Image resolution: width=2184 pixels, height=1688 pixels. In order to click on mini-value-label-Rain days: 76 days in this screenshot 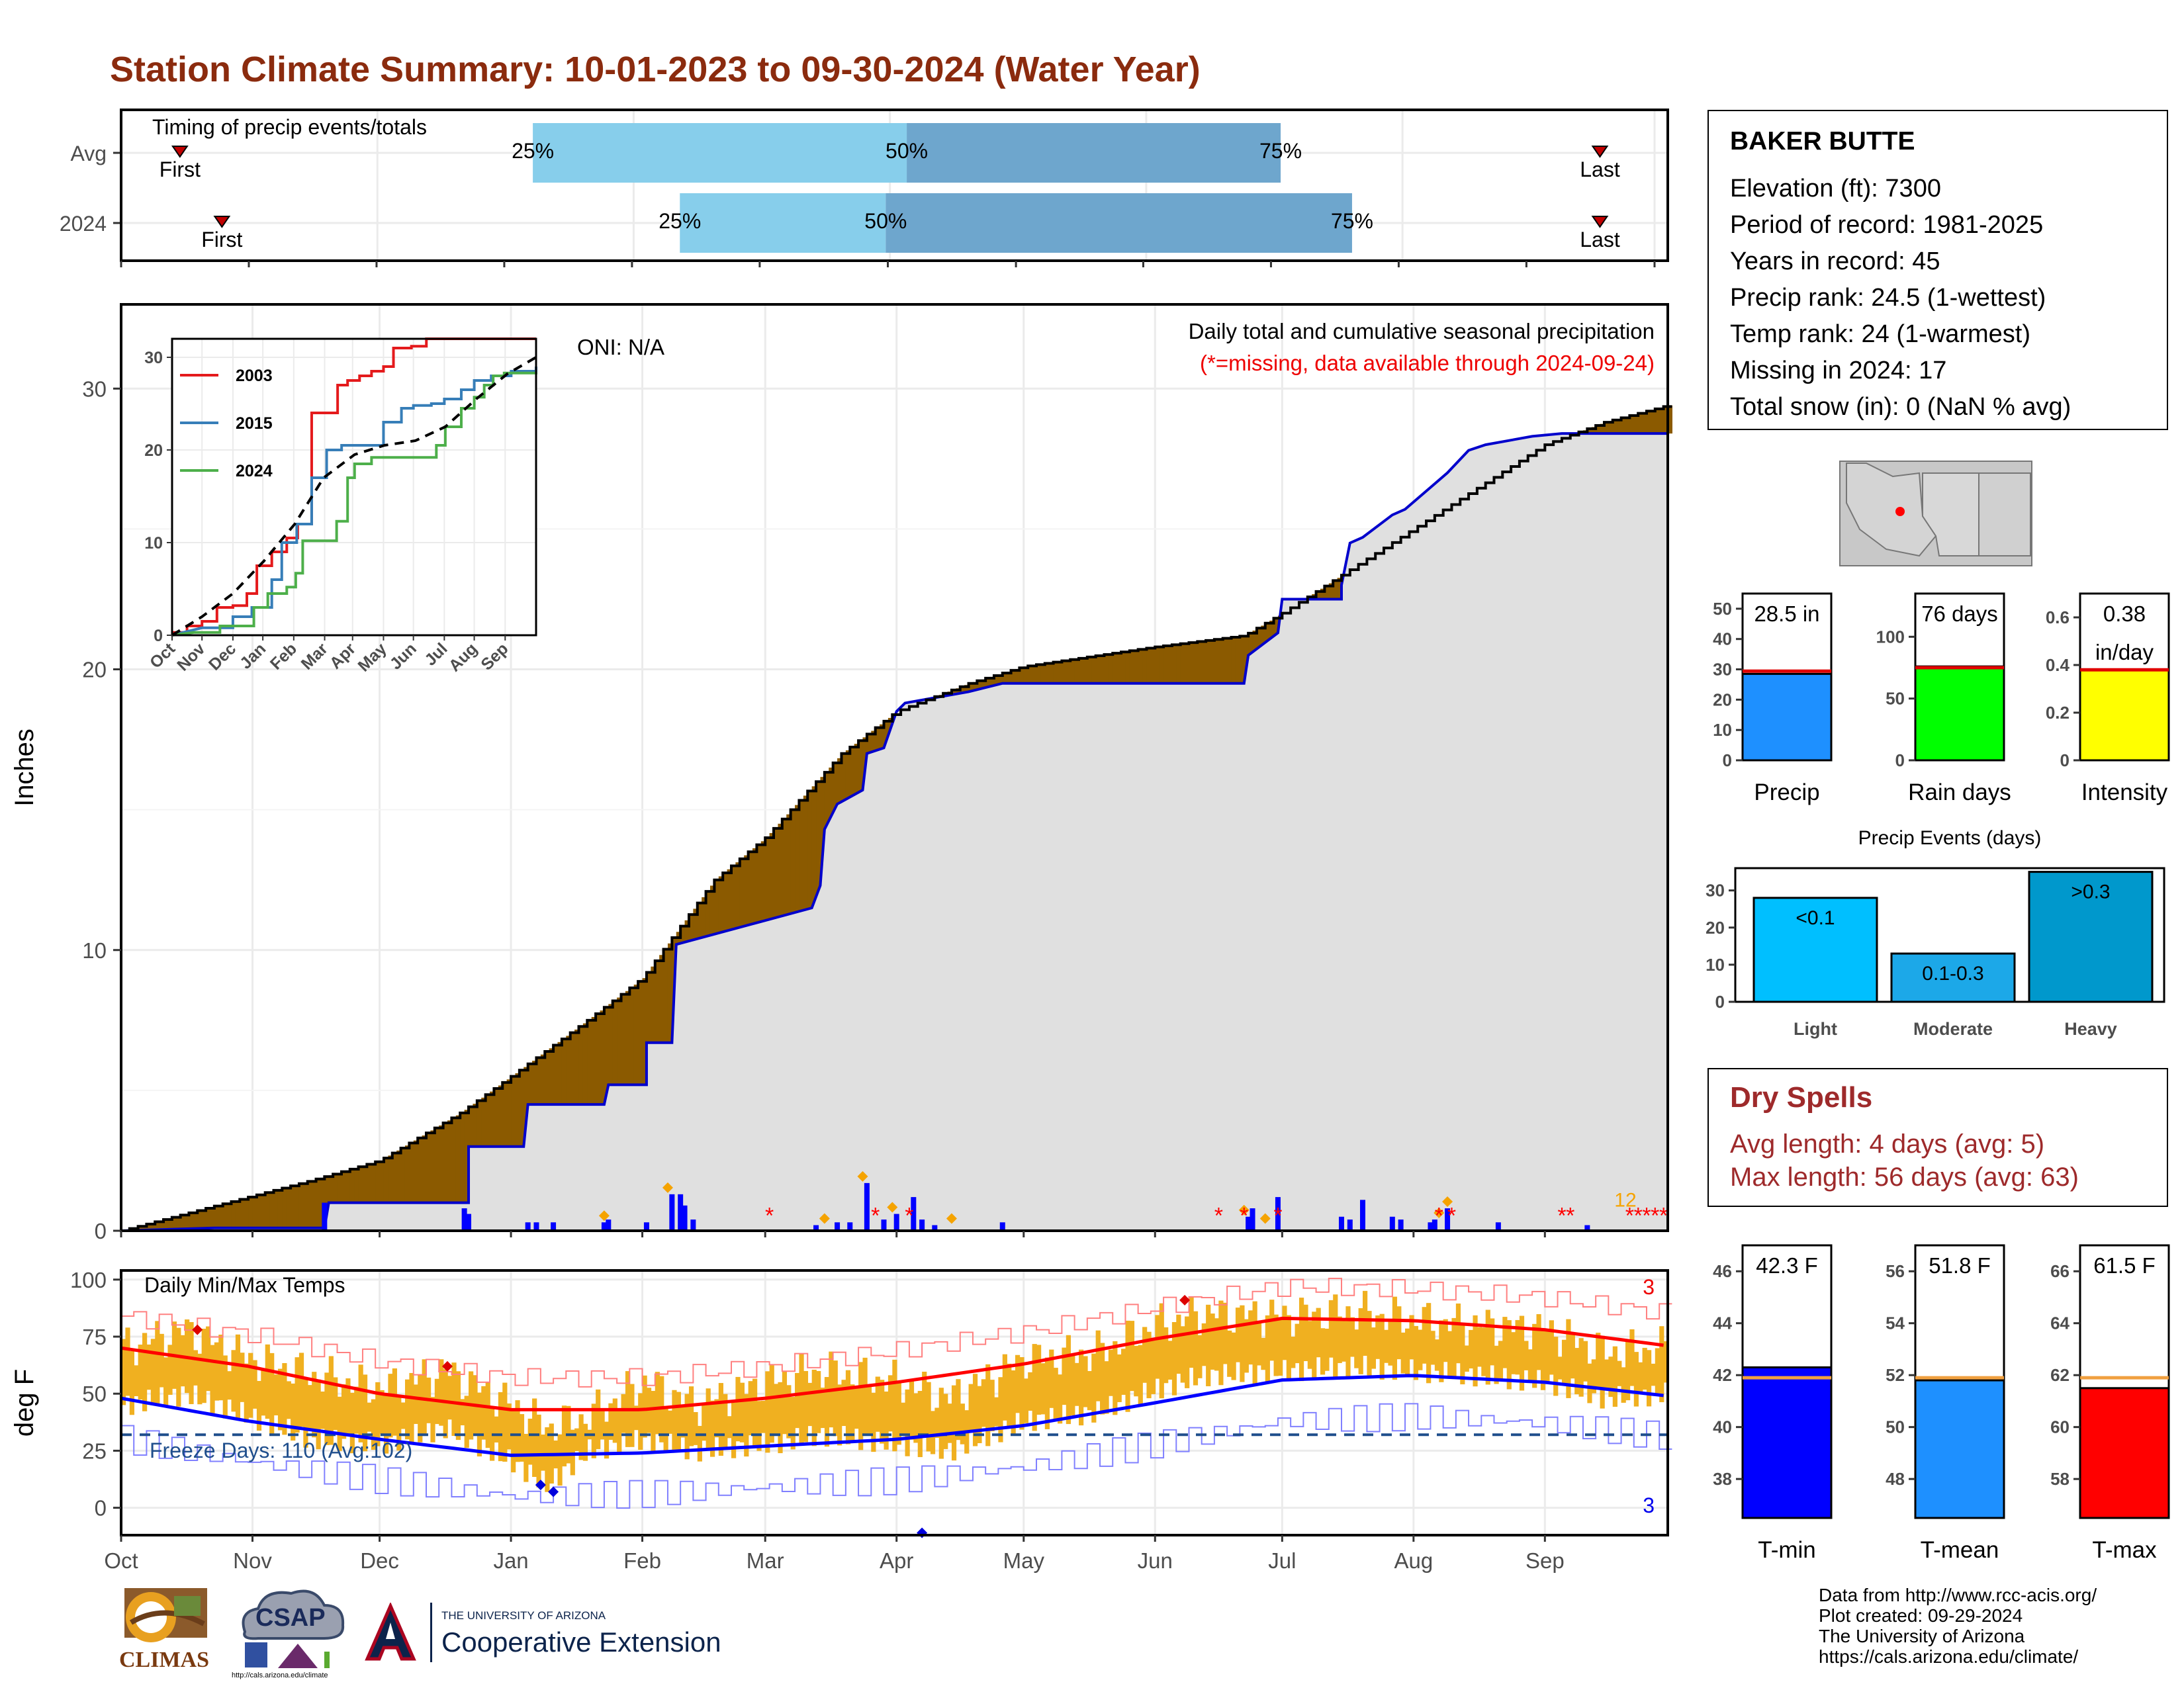, I will do `click(1959, 613)`.